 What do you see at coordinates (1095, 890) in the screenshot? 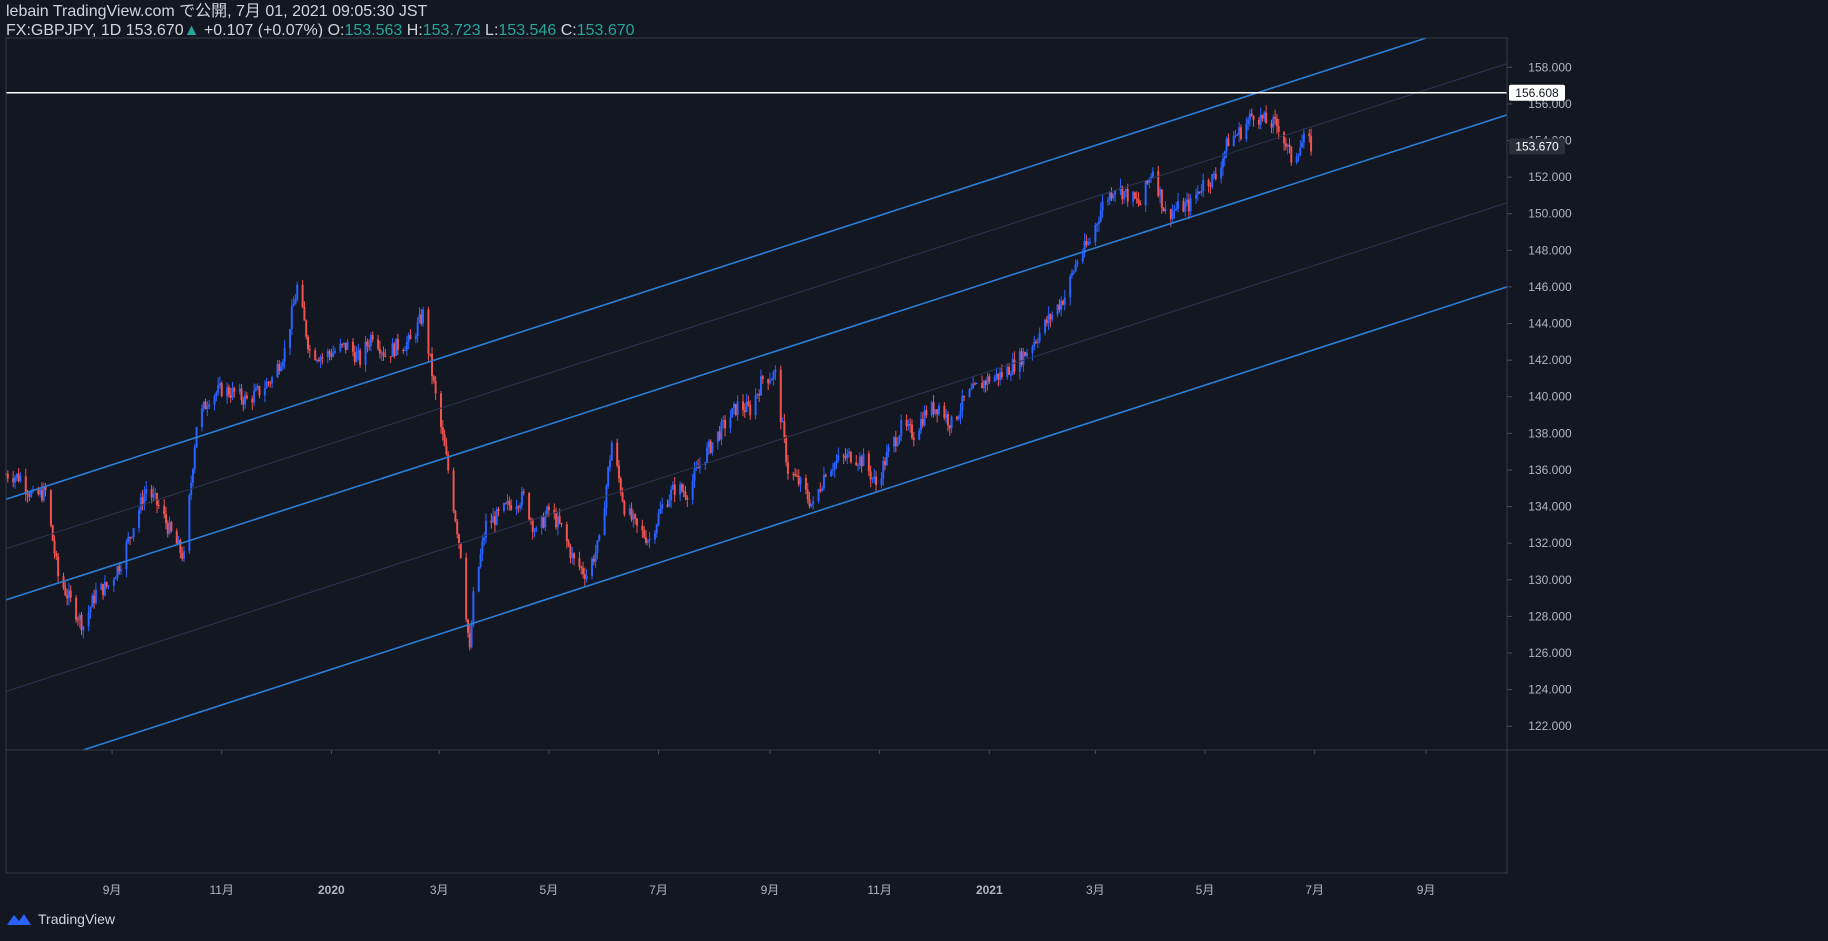
I see `time-tick-label: 3月` at bounding box center [1095, 890].